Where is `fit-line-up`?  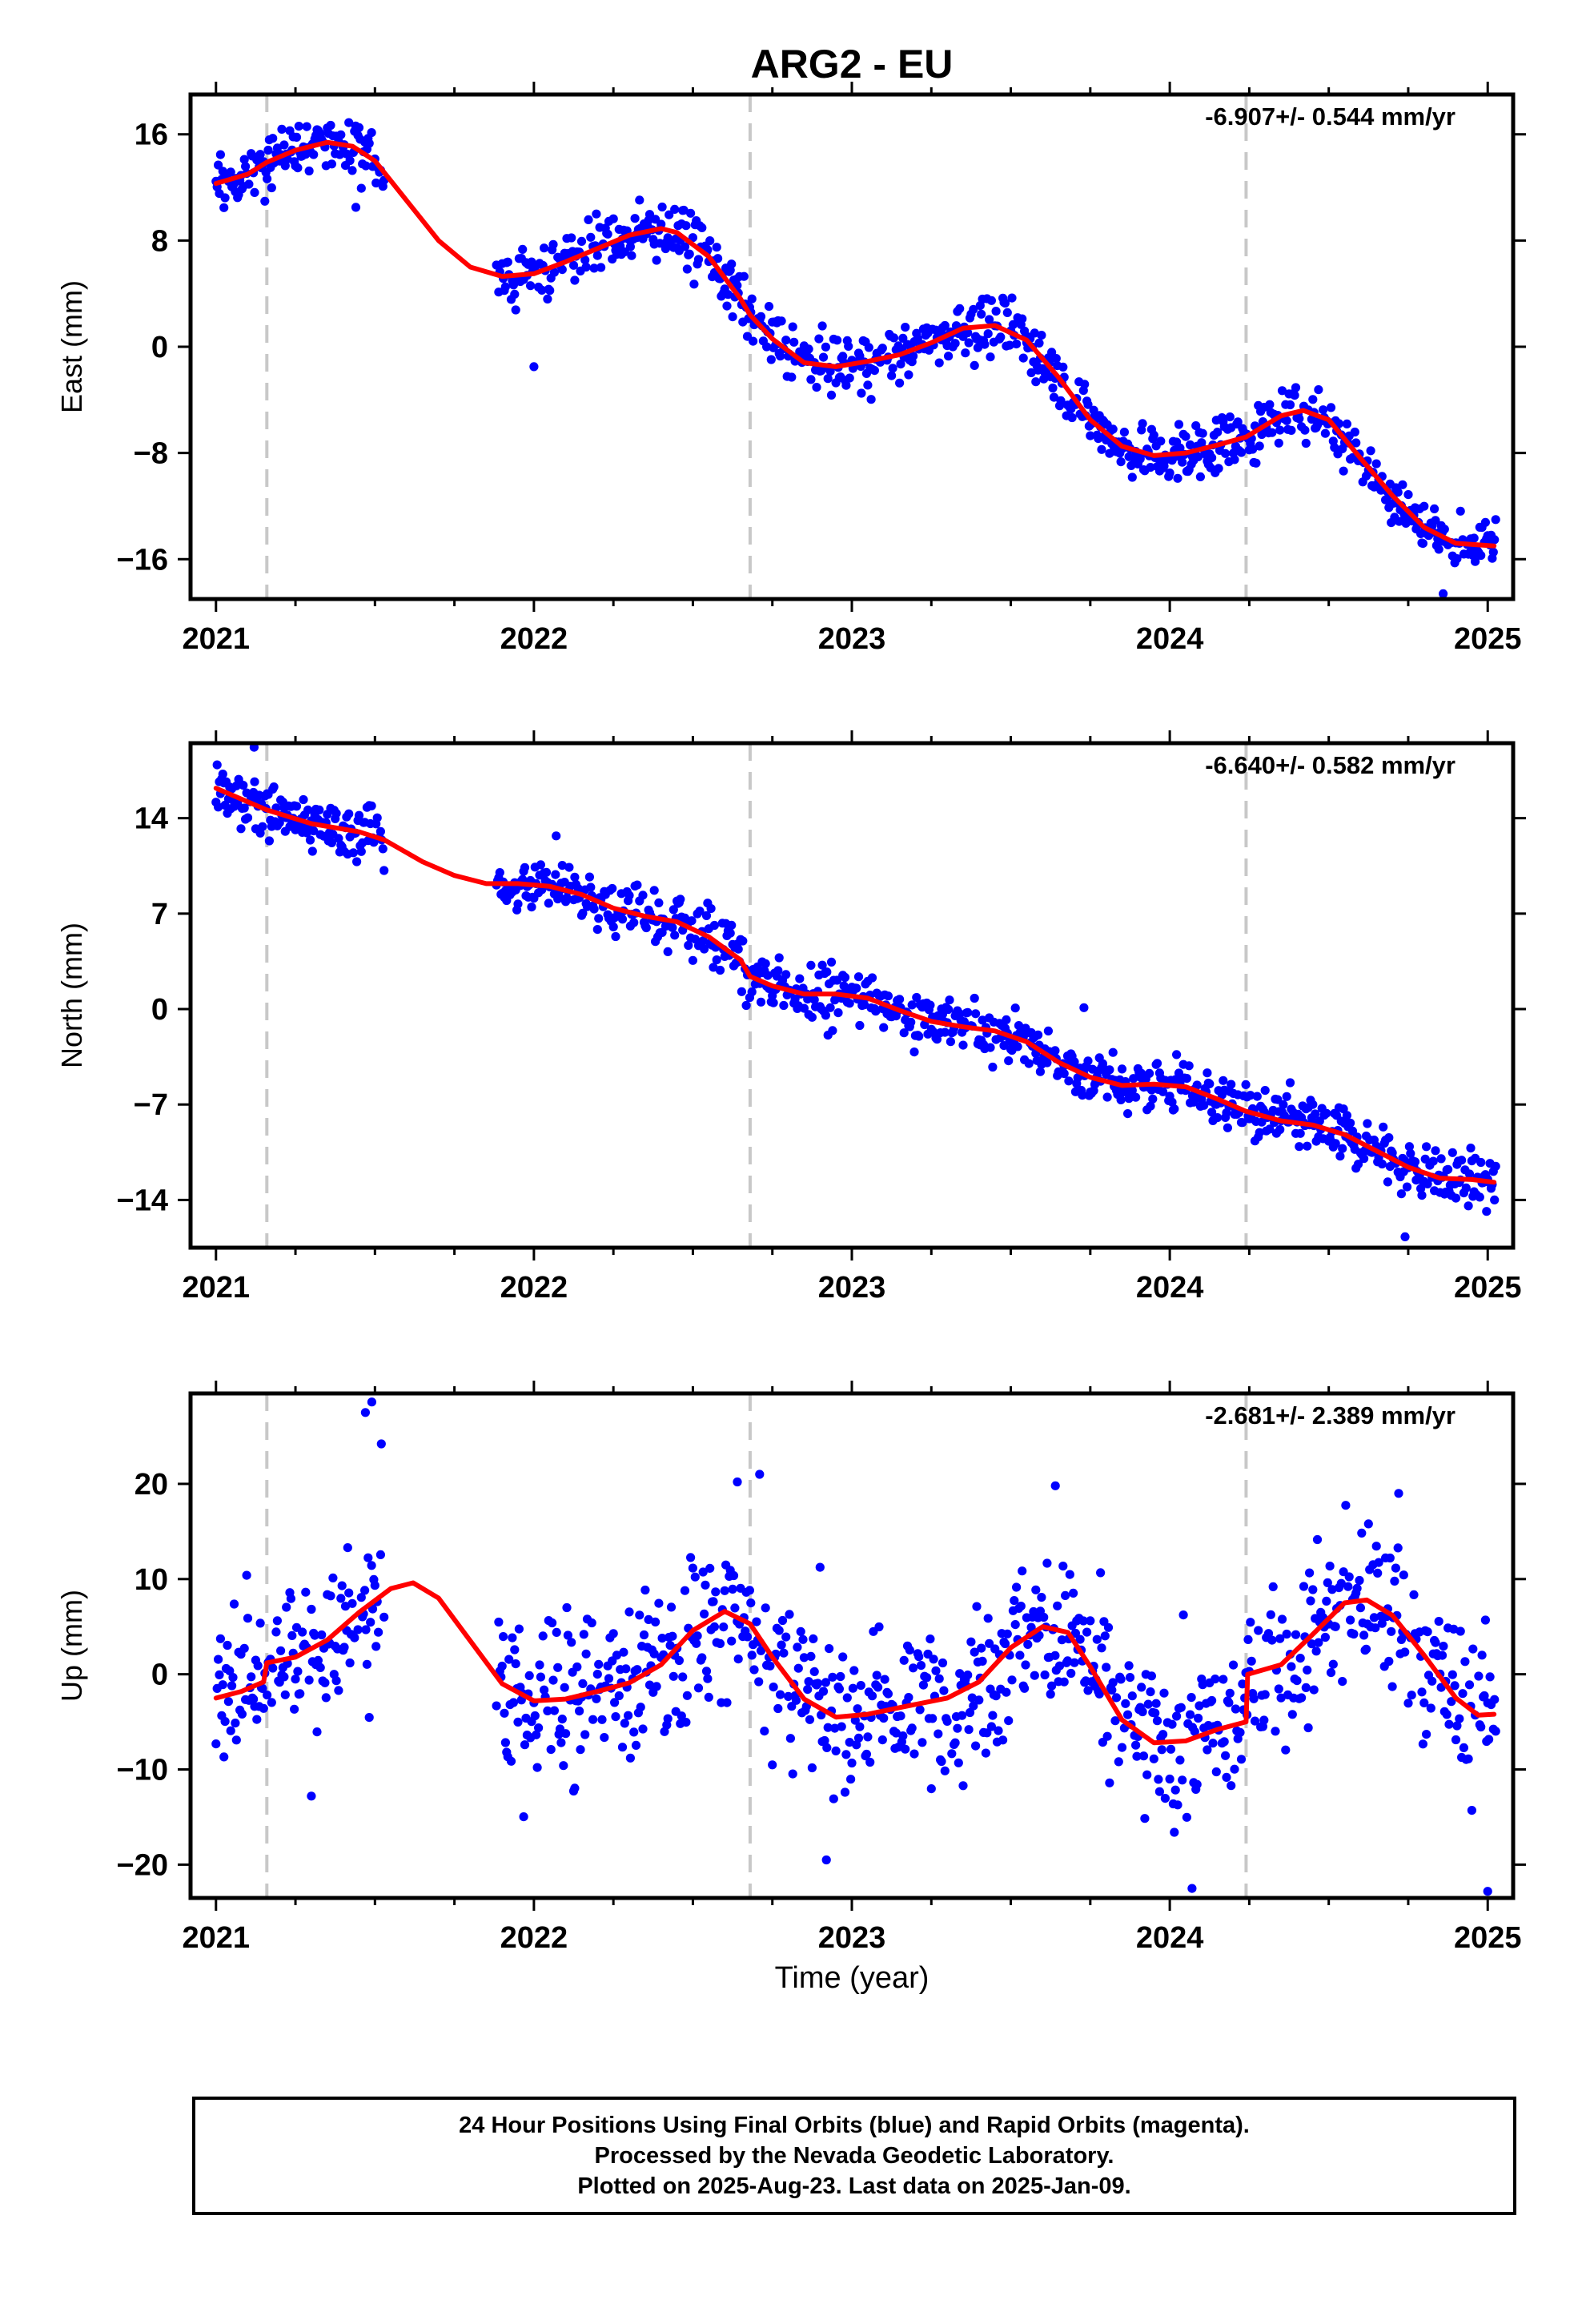 fit-line-up is located at coordinates (855, 1663).